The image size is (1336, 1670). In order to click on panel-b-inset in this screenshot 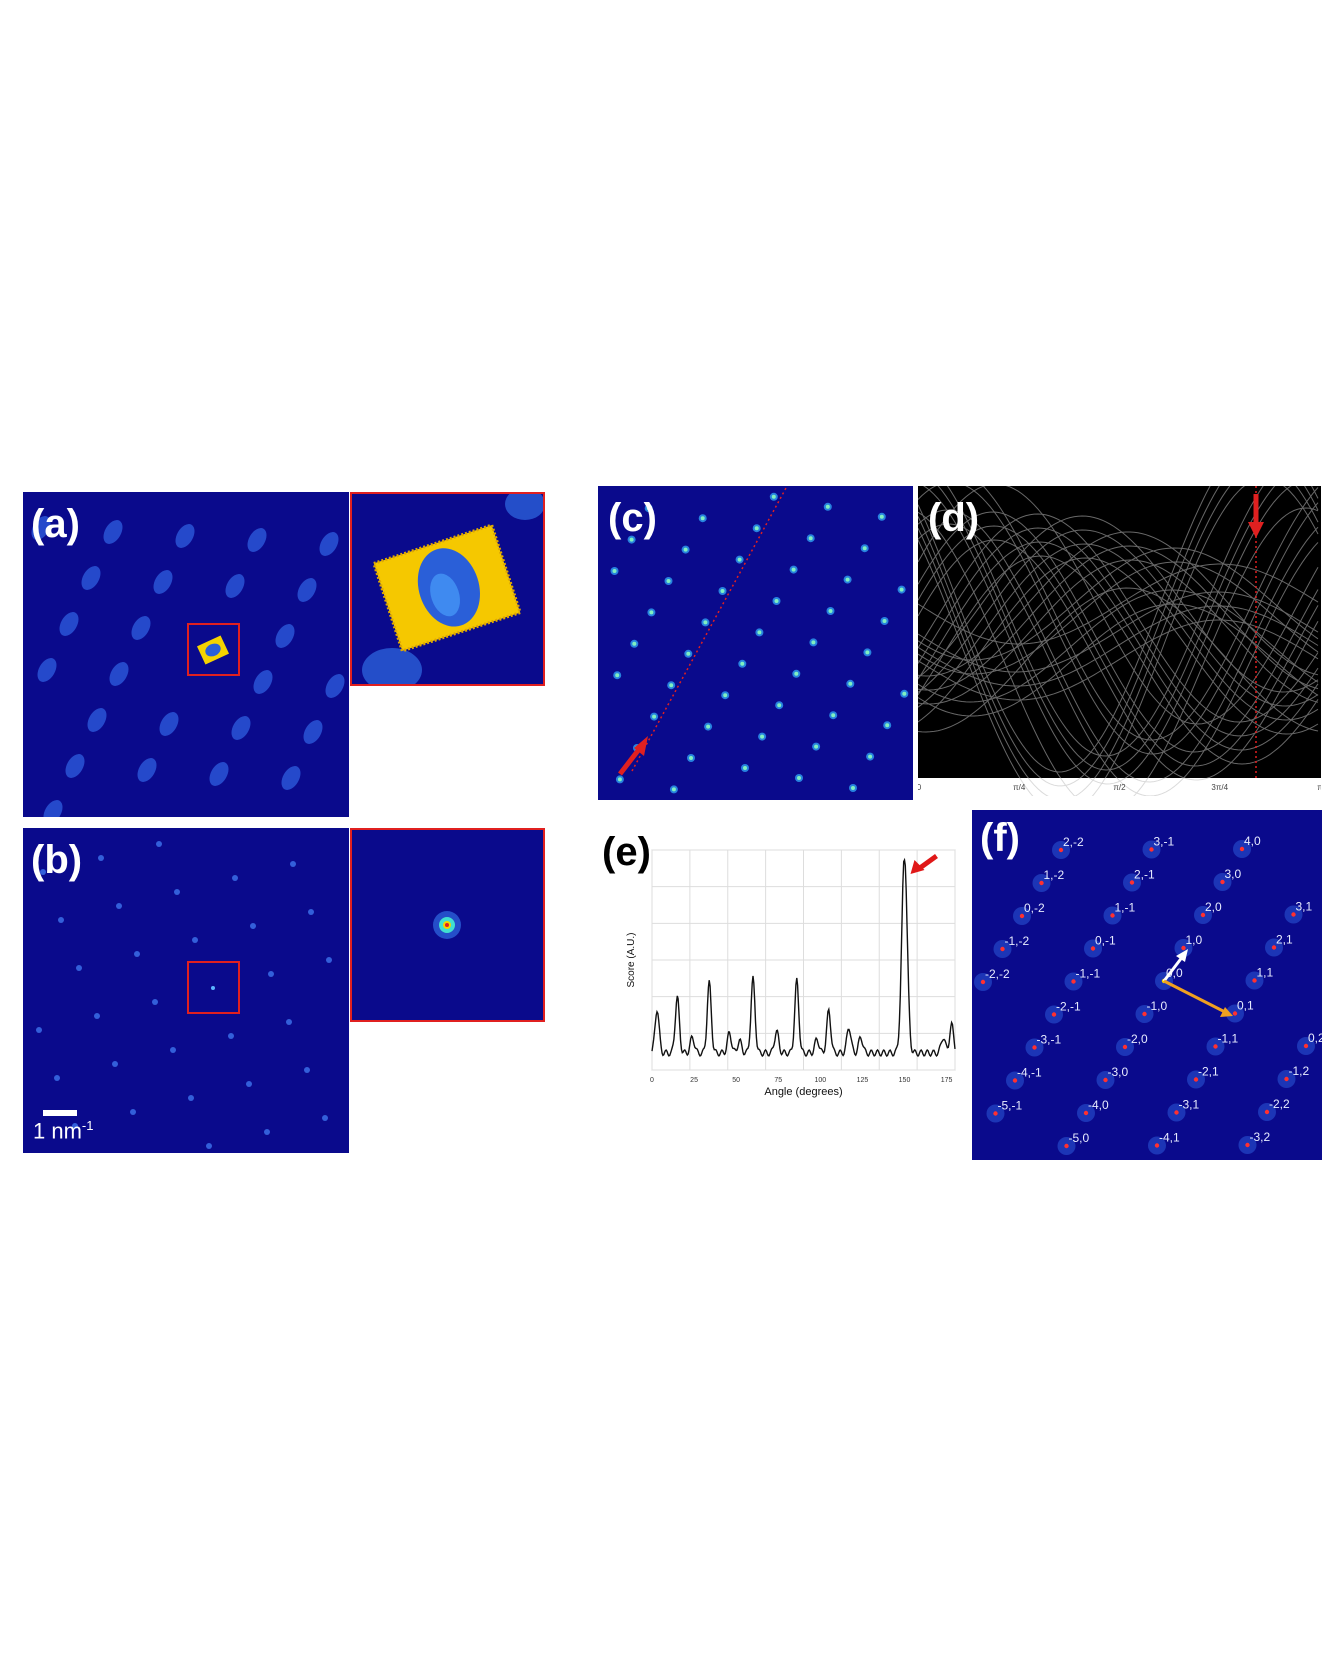, I will do `click(447, 925)`.